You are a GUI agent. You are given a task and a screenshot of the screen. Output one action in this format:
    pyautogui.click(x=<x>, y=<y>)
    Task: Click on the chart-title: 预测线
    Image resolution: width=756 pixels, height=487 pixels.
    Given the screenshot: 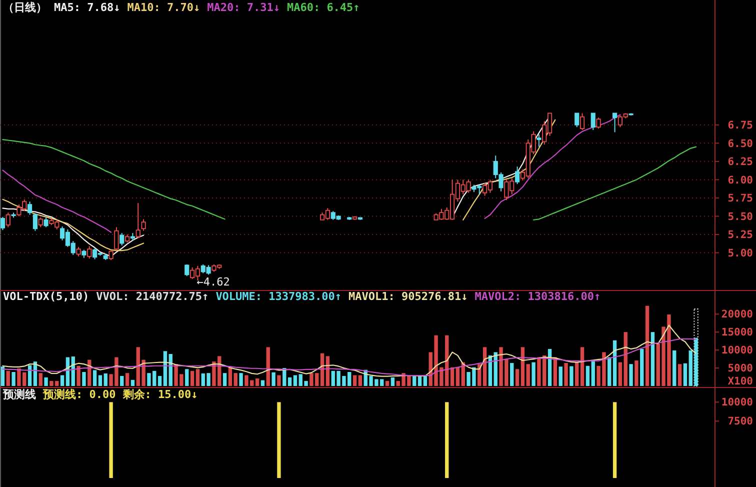 What is the action you would take?
    pyautogui.click(x=19, y=394)
    